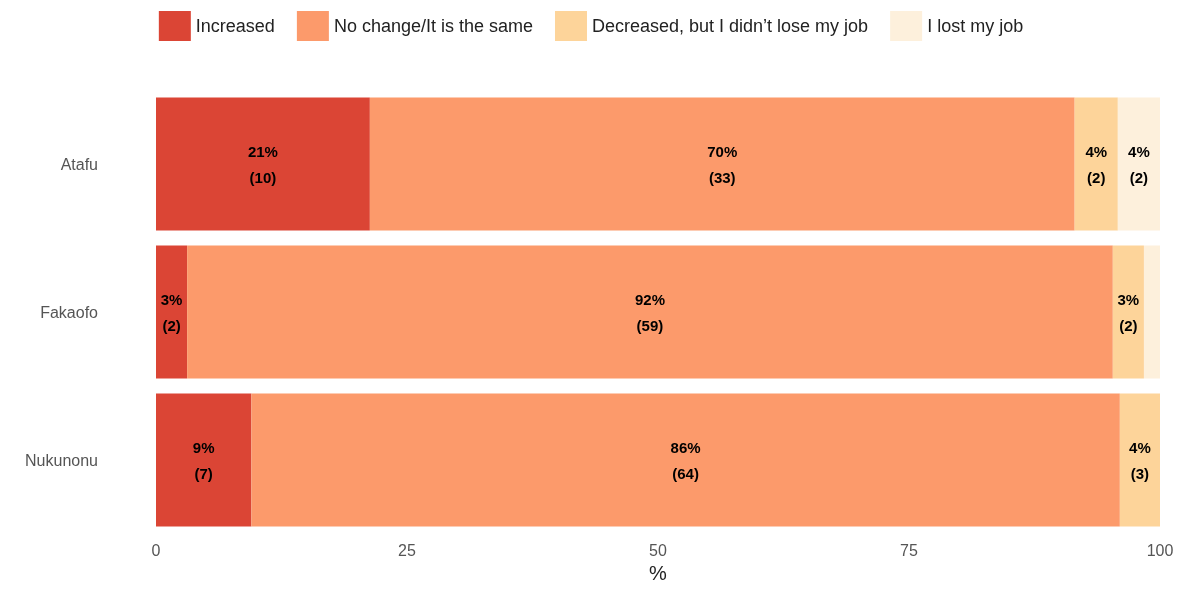  Describe the element at coordinates (433, 26) in the screenshot. I see `legend-label: No change/It is the same` at that location.